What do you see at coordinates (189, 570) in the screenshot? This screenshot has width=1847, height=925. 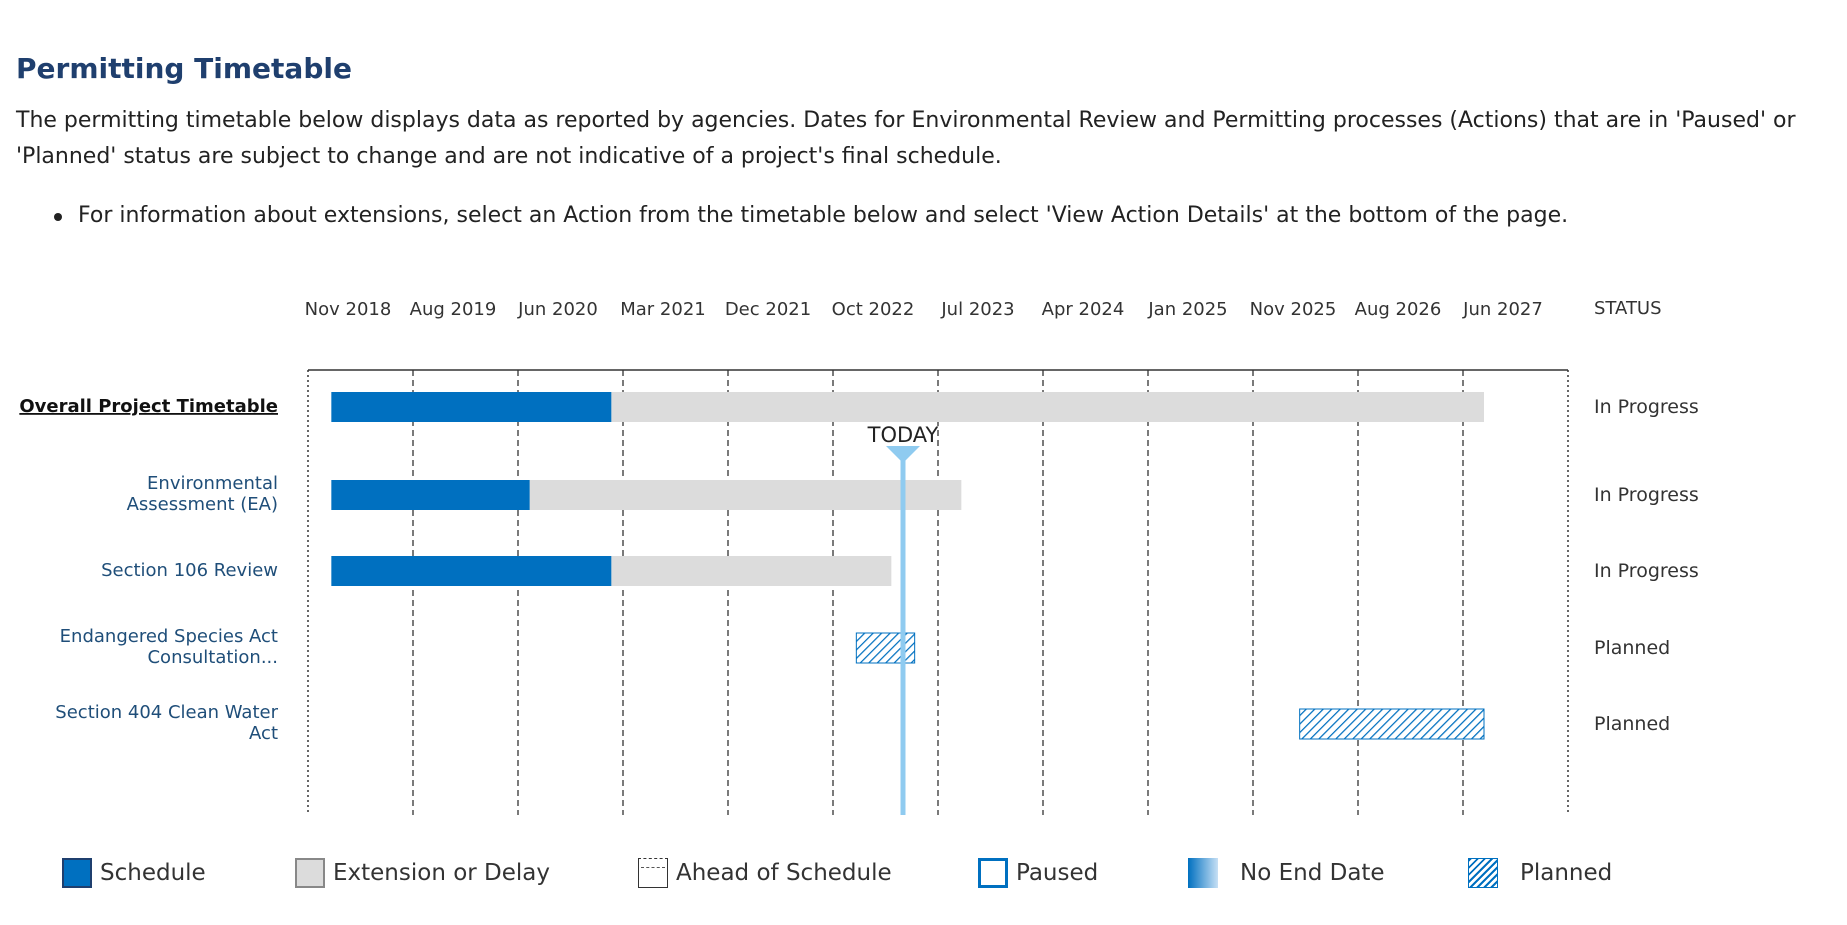 I see `row-label: Section 106 Review` at bounding box center [189, 570].